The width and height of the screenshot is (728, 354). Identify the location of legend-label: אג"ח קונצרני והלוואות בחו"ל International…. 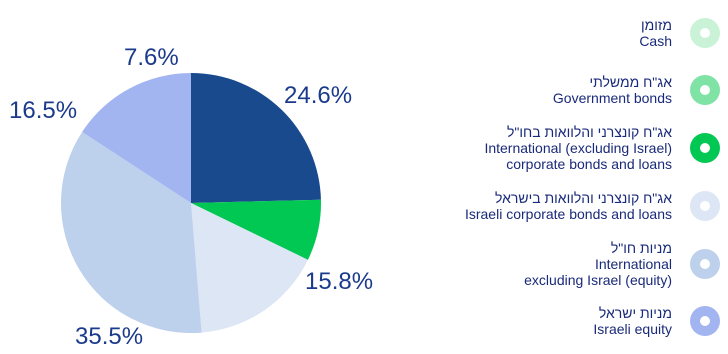
(578, 148).